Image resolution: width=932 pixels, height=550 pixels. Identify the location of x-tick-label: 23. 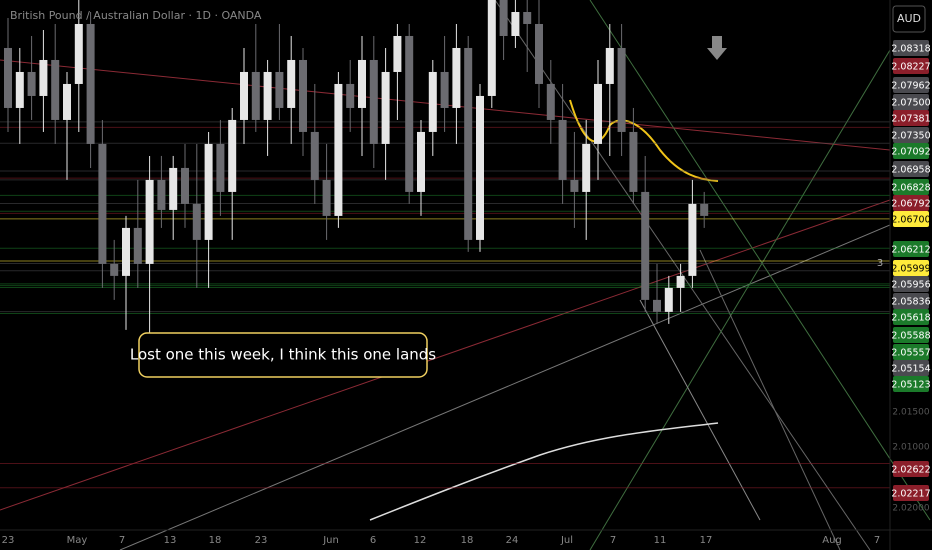
(8, 540).